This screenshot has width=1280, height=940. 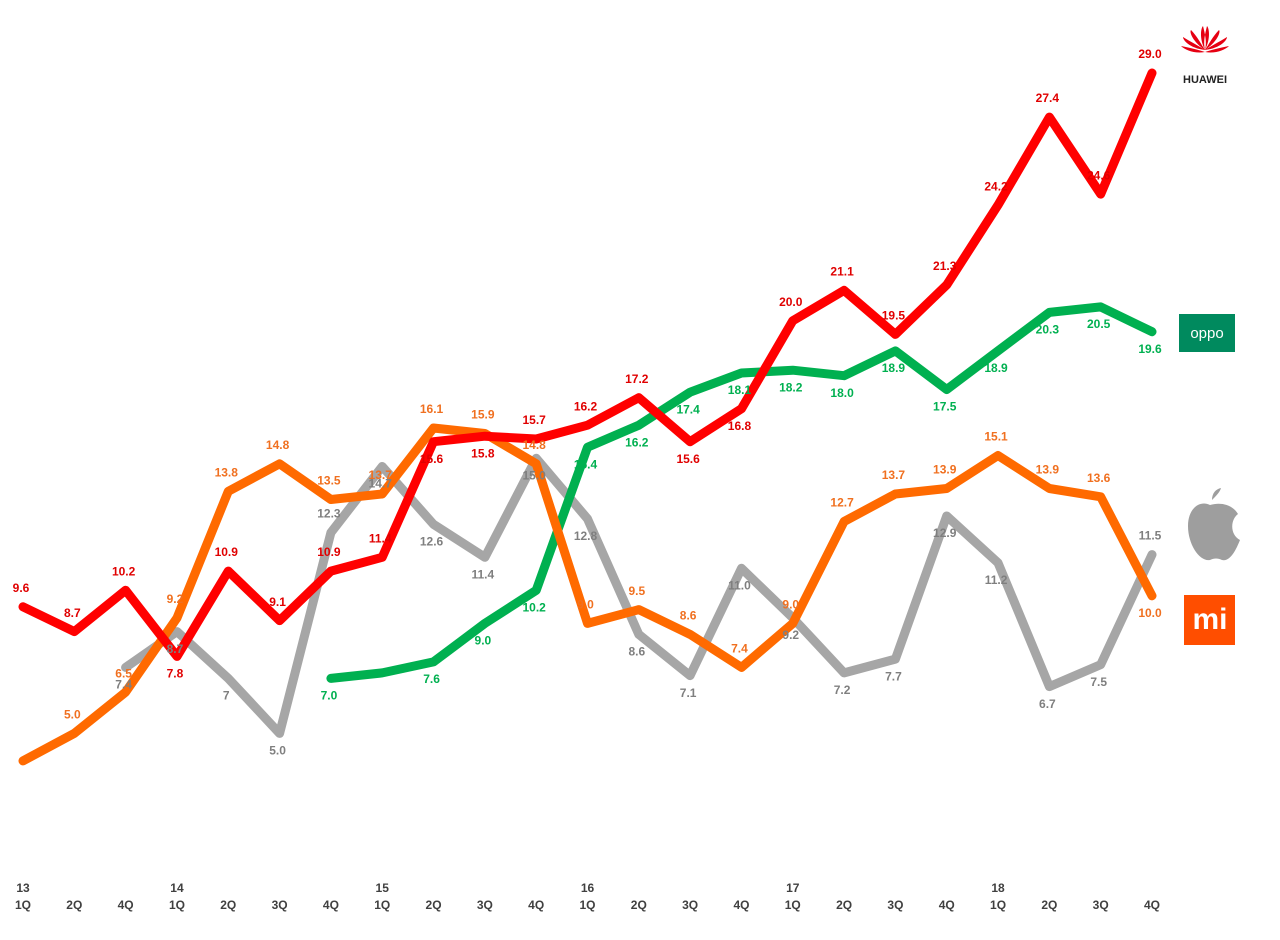 I want to click on data-label: 10.0, so click(x=1150, y=613).